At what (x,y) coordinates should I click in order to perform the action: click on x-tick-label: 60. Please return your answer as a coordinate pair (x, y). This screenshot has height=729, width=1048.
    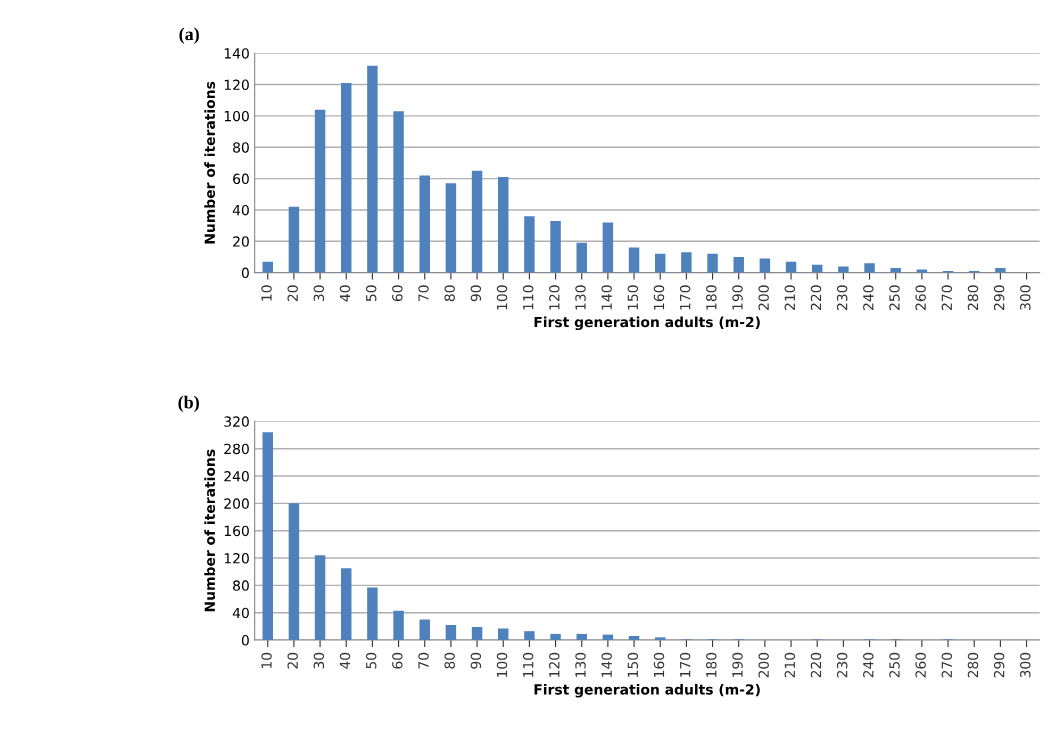
    Looking at the image, I should click on (397, 660).